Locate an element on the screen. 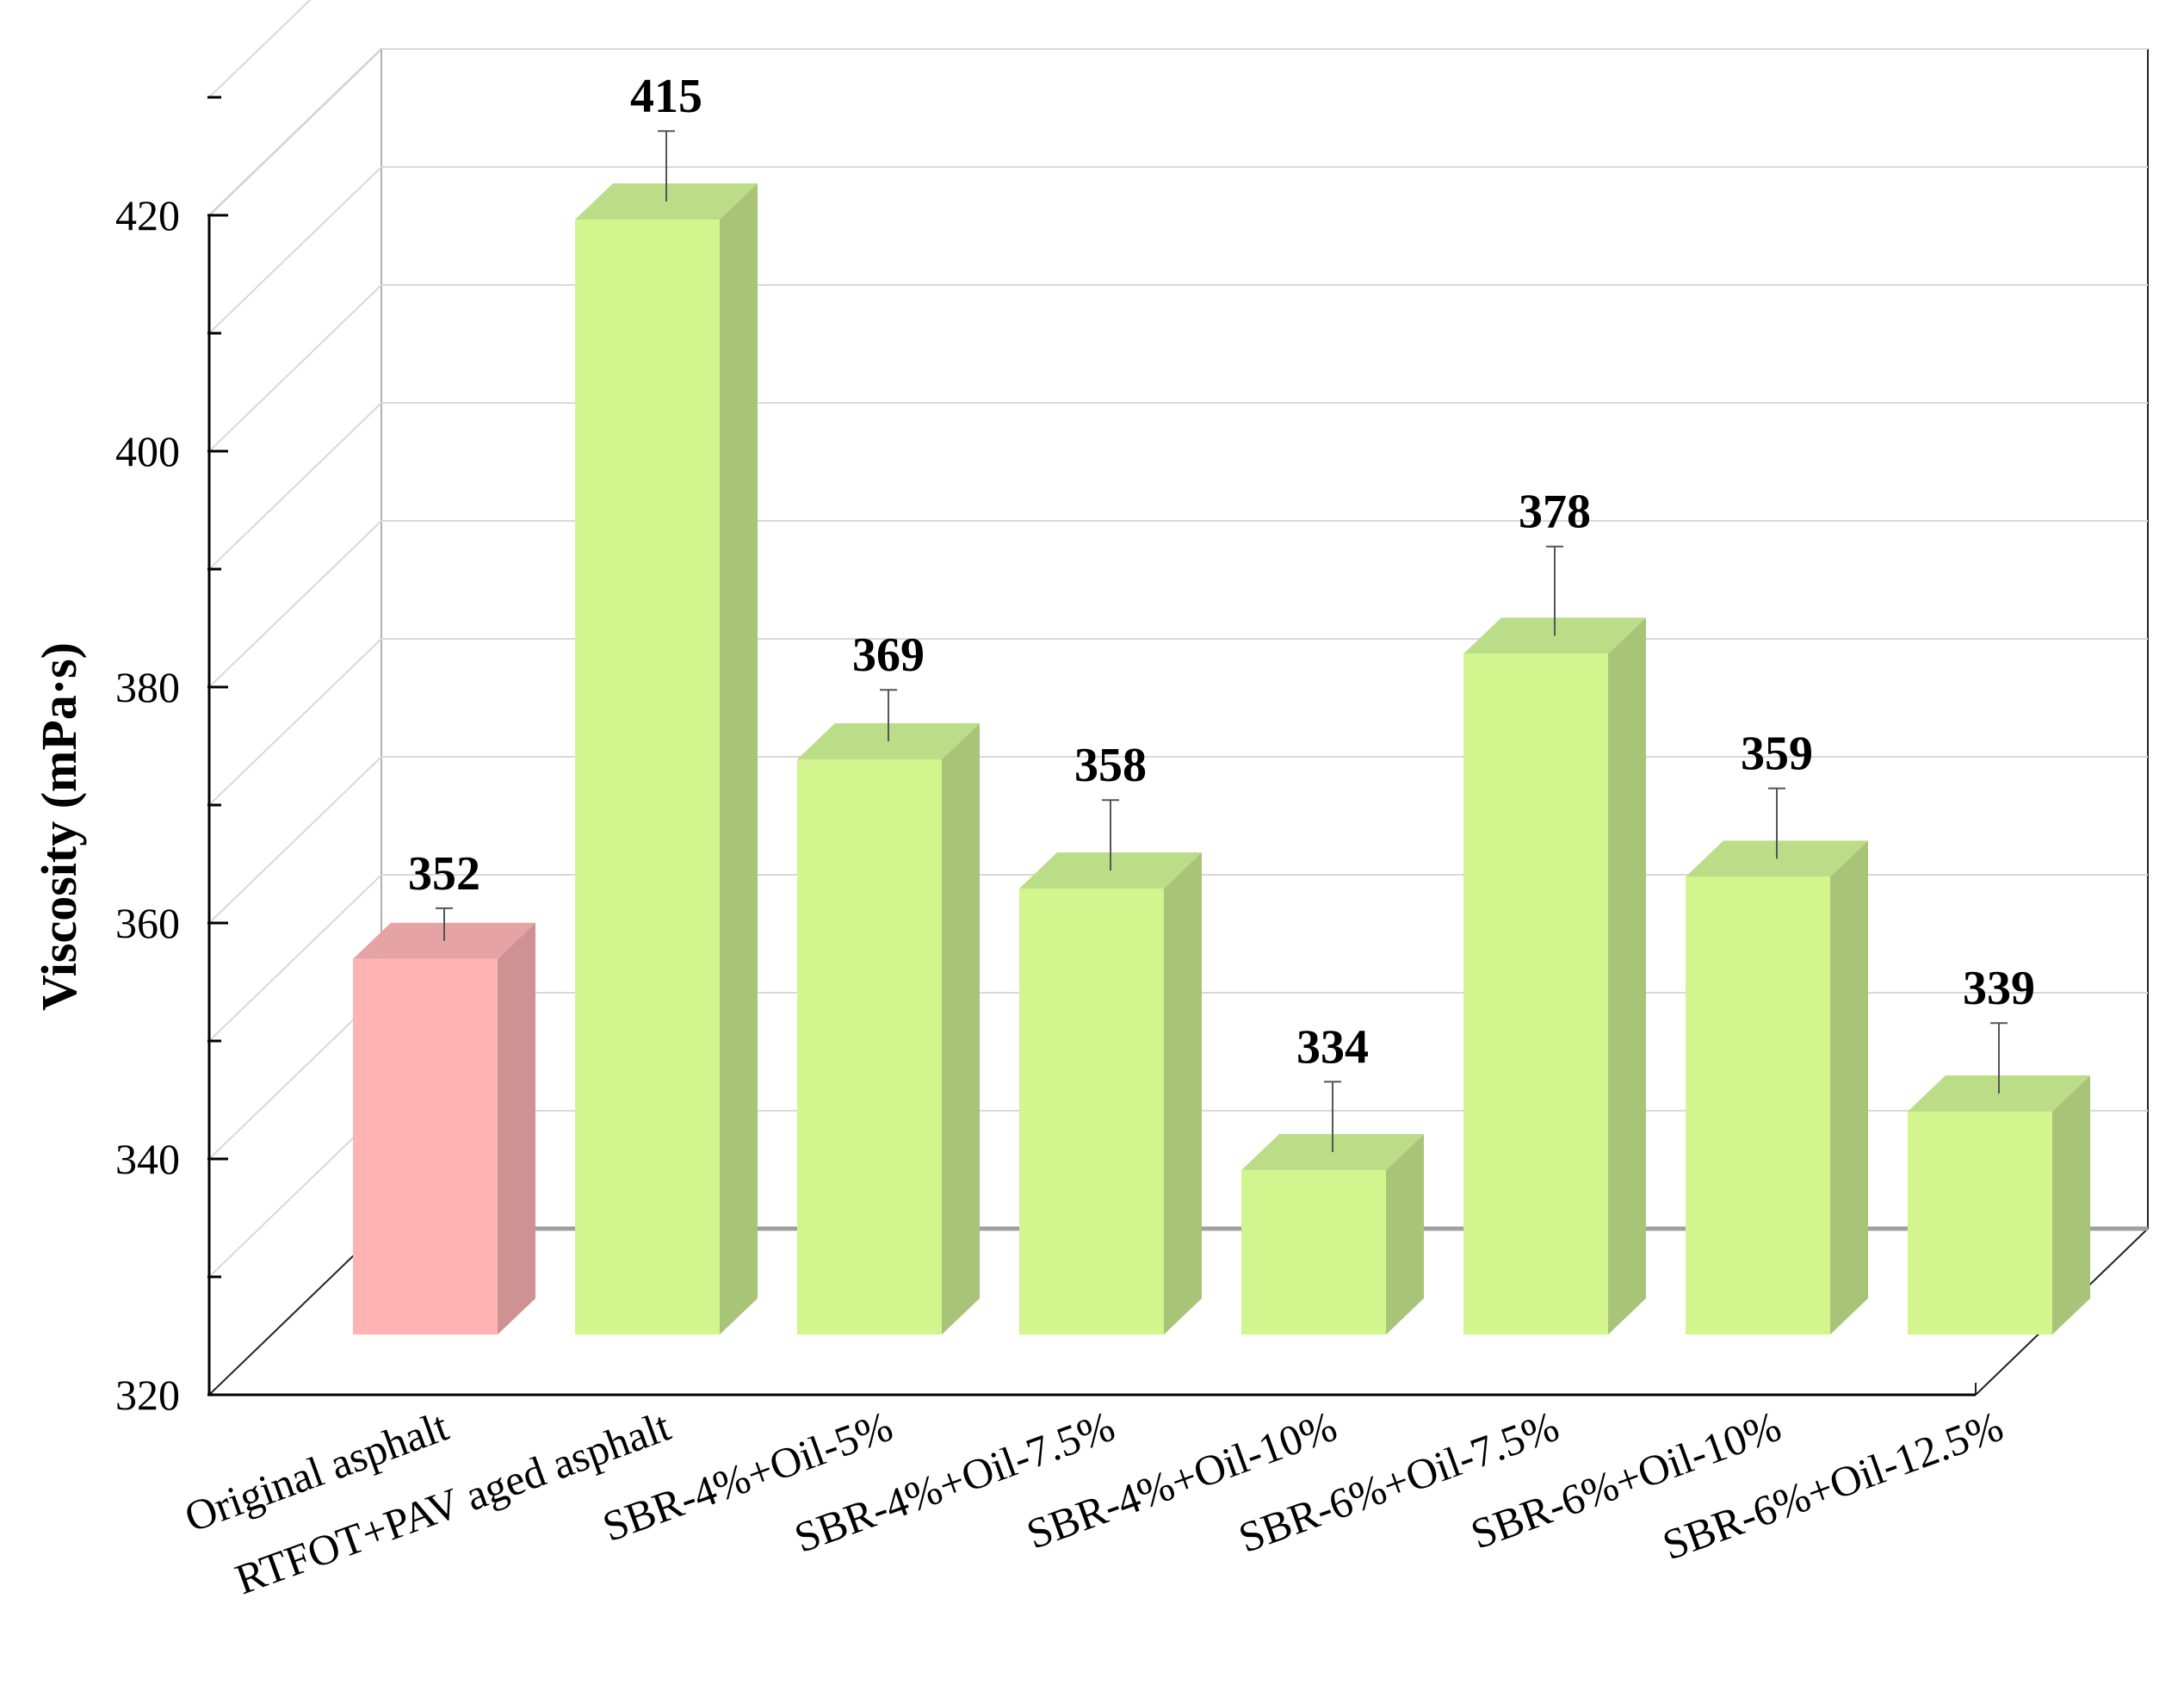 The height and width of the screenshot is (1691, 2184). data-label: 358 is located at coordinates (1111, 765).